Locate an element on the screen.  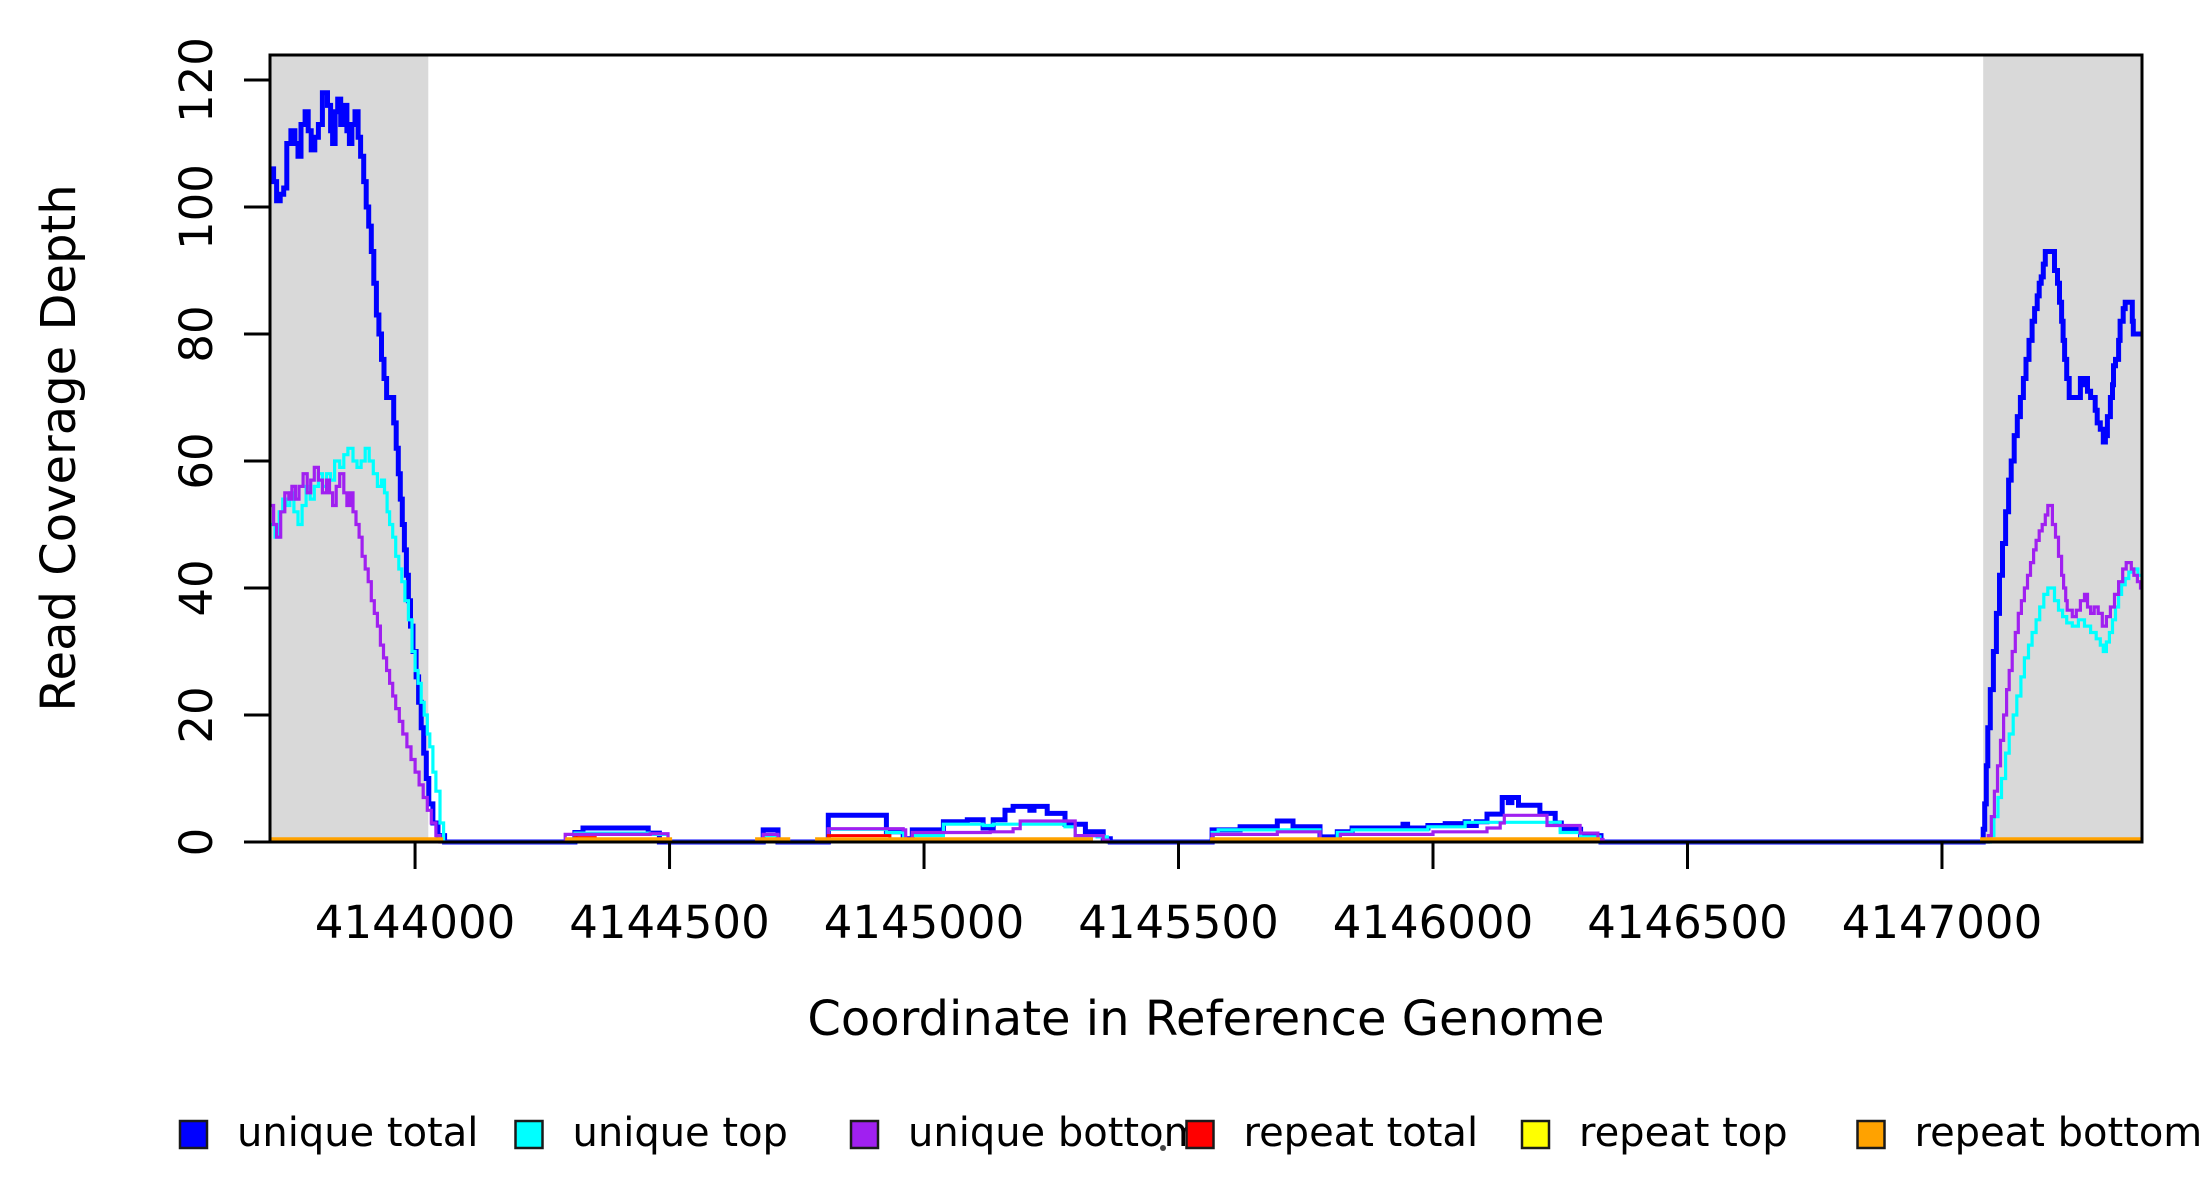
legend-item-unique-total: unique total is located at coordinates (328, 1133).